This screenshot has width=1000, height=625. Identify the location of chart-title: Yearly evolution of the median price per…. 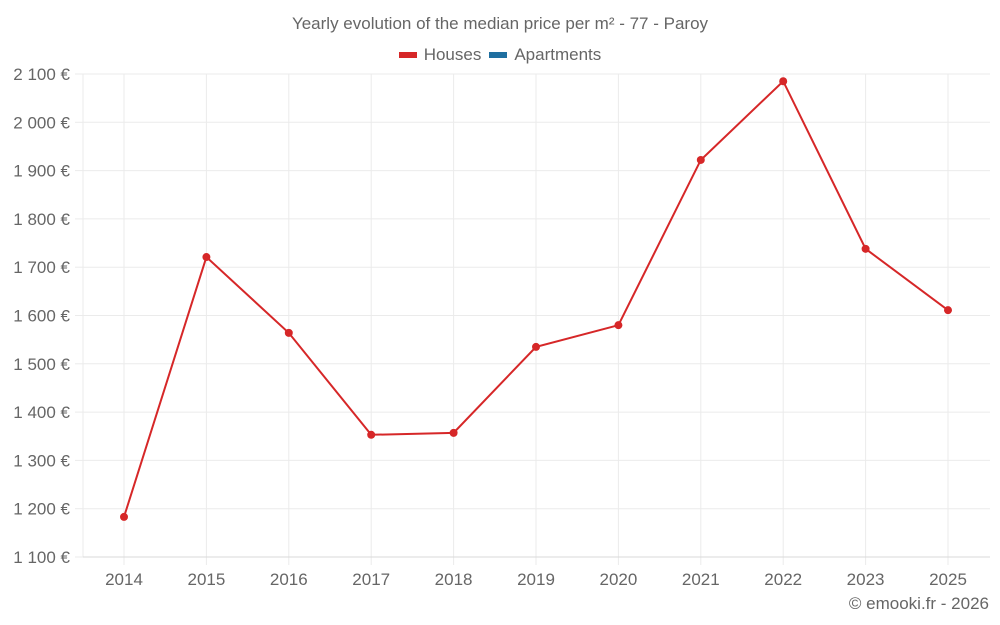
(500, 23).